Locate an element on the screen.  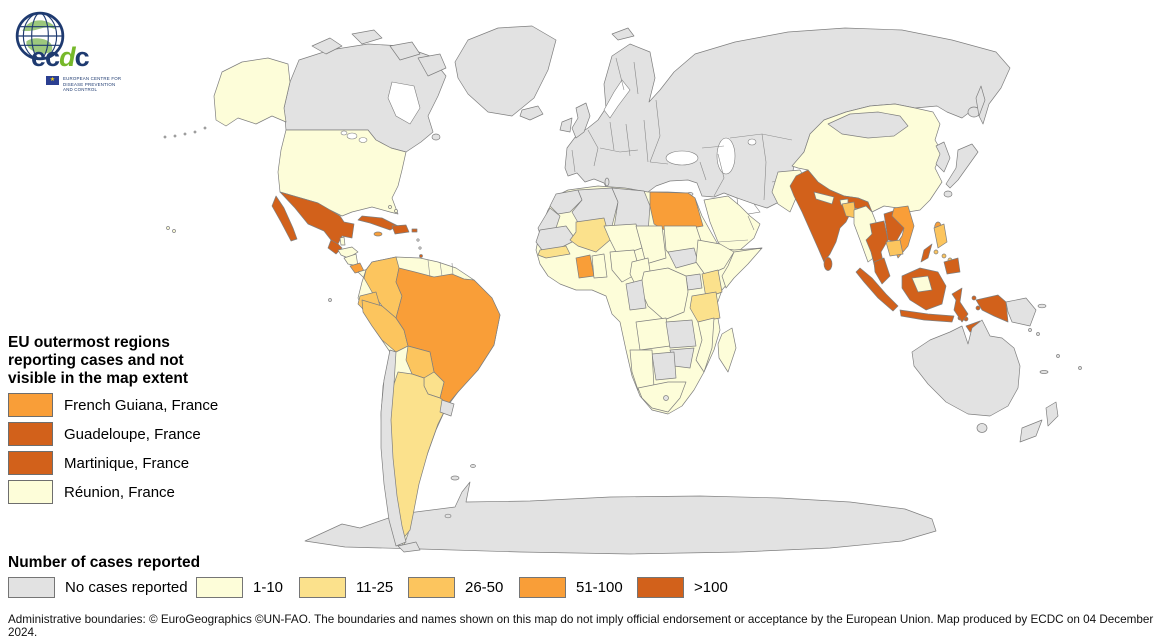
lesser-antilles is located at coordinates (419, 248).